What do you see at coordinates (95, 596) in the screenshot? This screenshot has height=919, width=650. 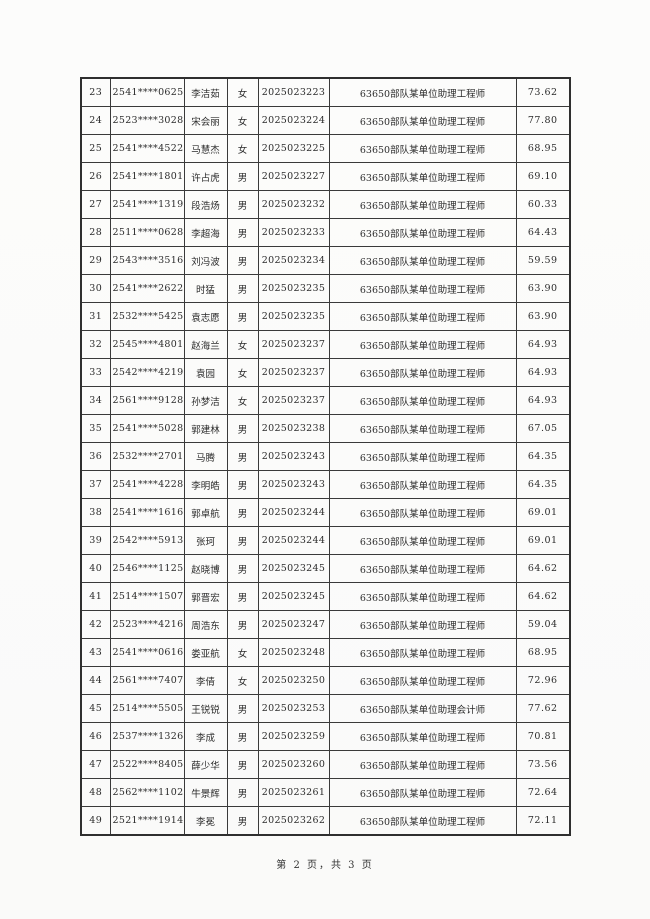 I see `row-number-cell: 41` at bounding box center [95, 596].